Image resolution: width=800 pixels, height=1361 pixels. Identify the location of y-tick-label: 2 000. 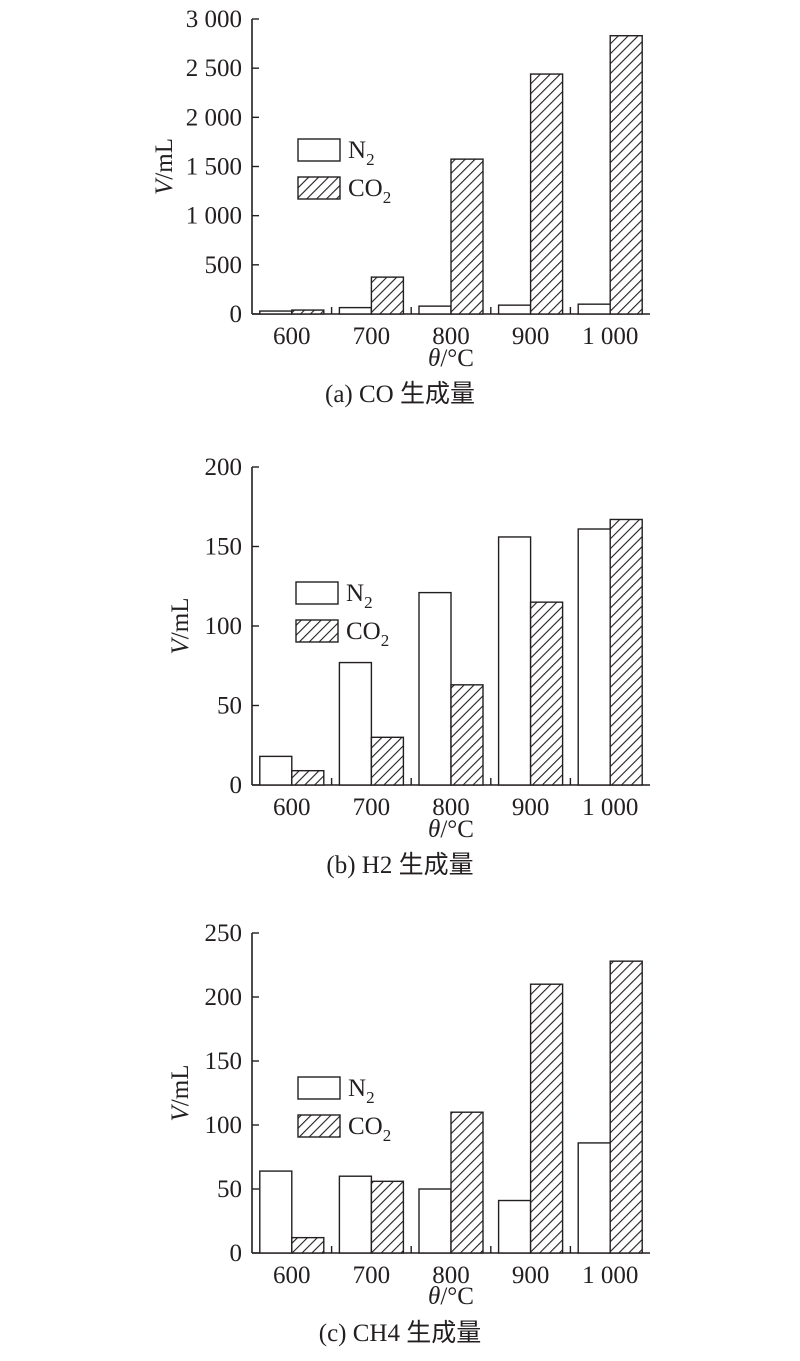
(214, 117).